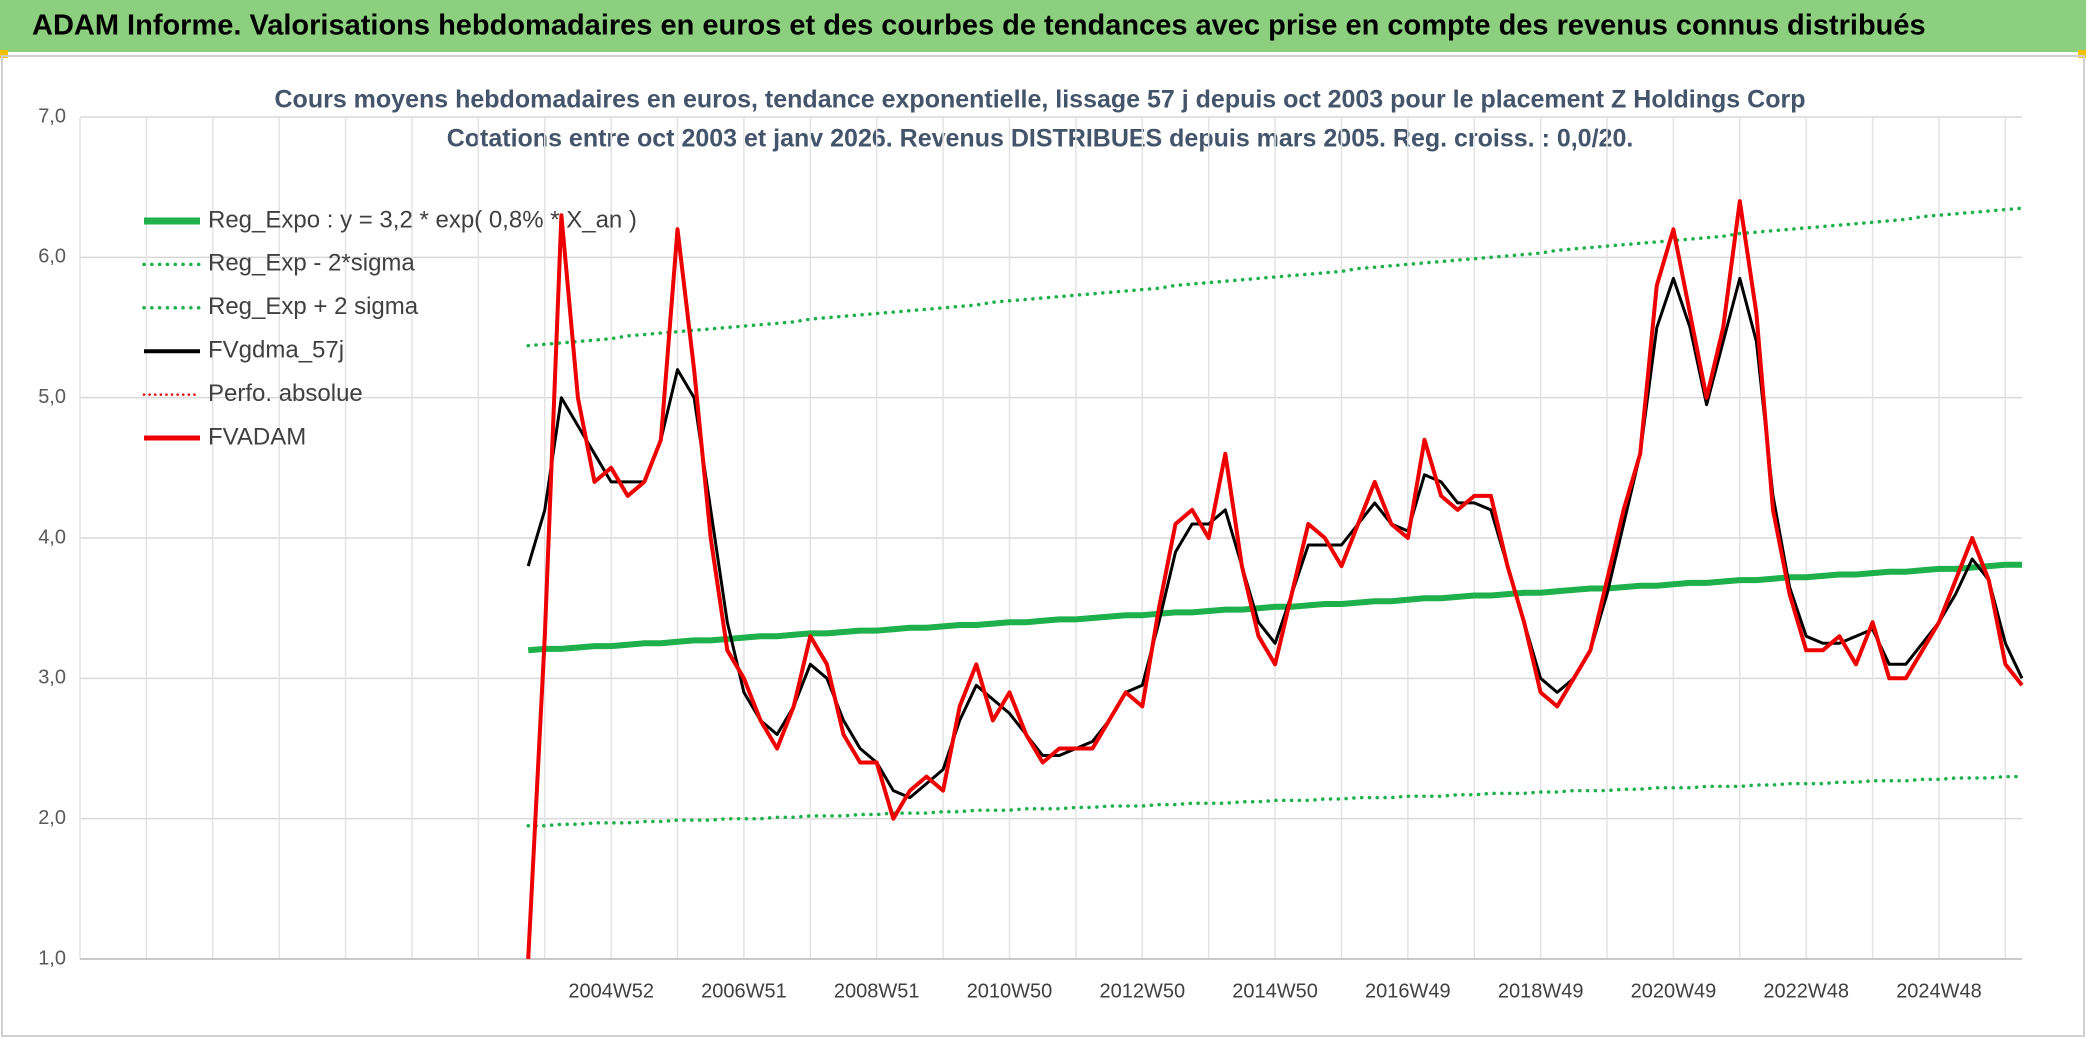 Image resolution: width=2086 pixels, height=1038 pixels. Describe the element at coordinates (1939, 991) in the screenshot. I see `x-tick-label: 2024W48` at that location.